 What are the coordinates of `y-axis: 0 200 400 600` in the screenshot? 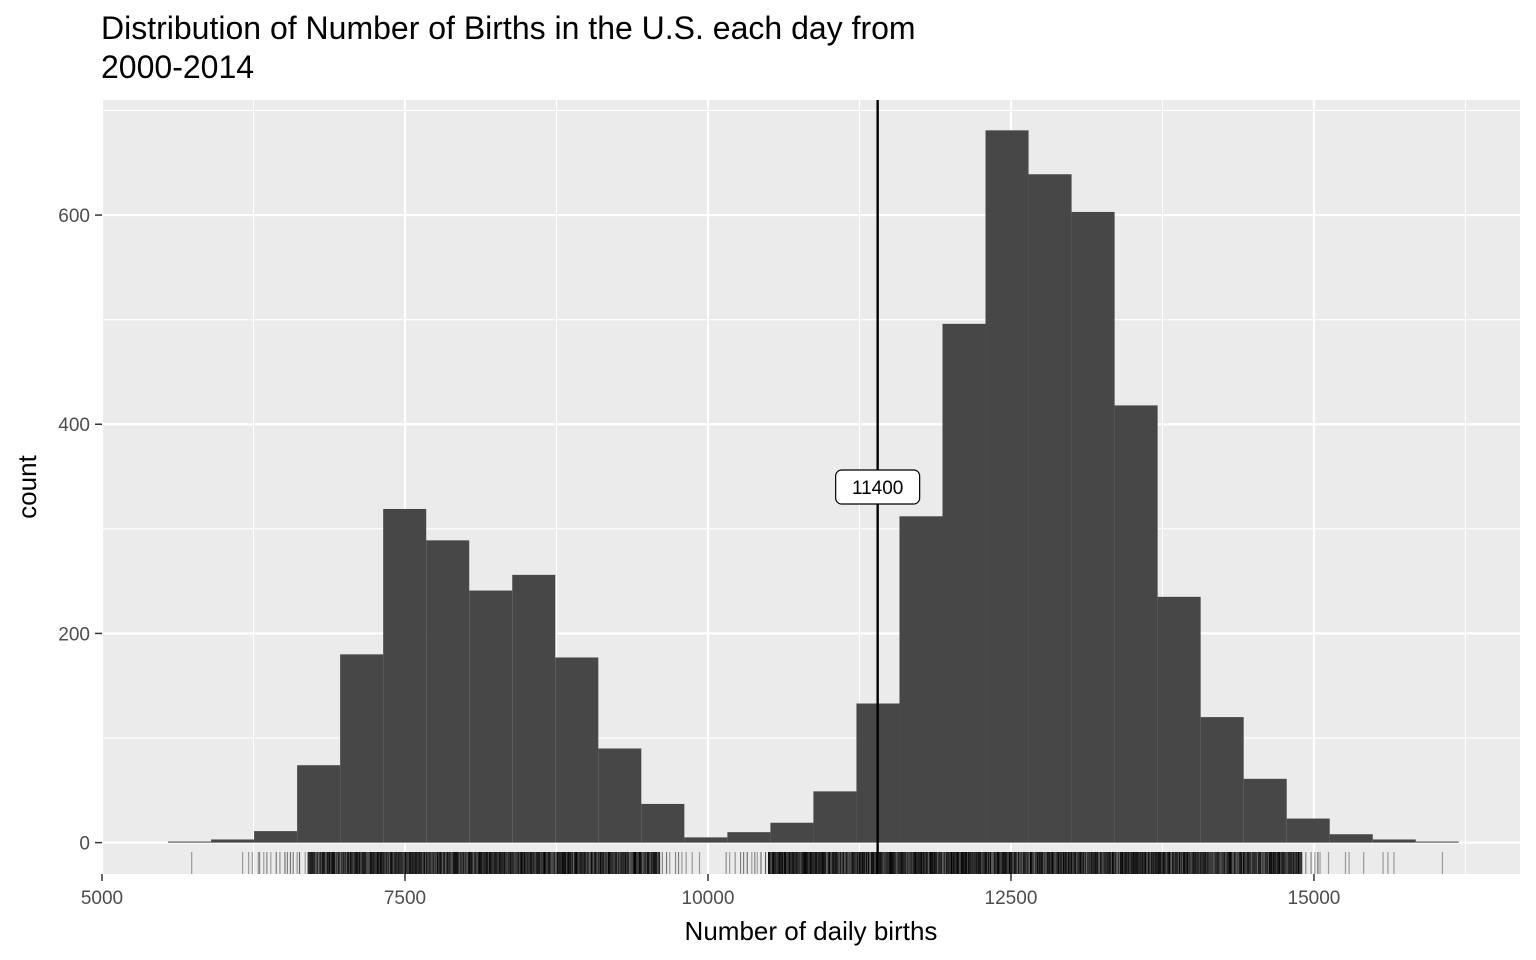 It's located at (80, 530).